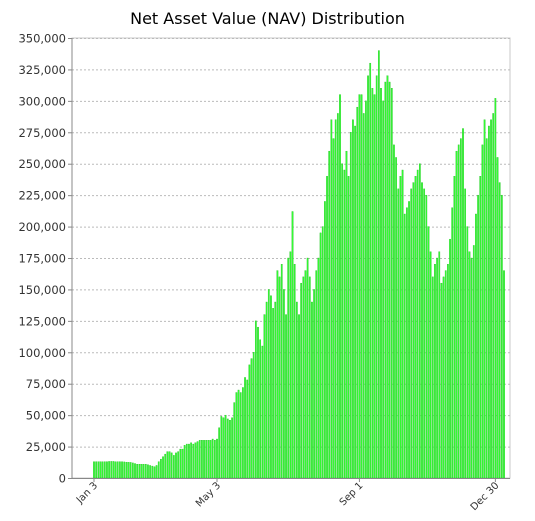 Image resolution: width=535 pixels, height=521 pixels. Describe the element at coordinates (485, 496) in the screenshot. I see `x-tick-label: Dec 30` at that location.